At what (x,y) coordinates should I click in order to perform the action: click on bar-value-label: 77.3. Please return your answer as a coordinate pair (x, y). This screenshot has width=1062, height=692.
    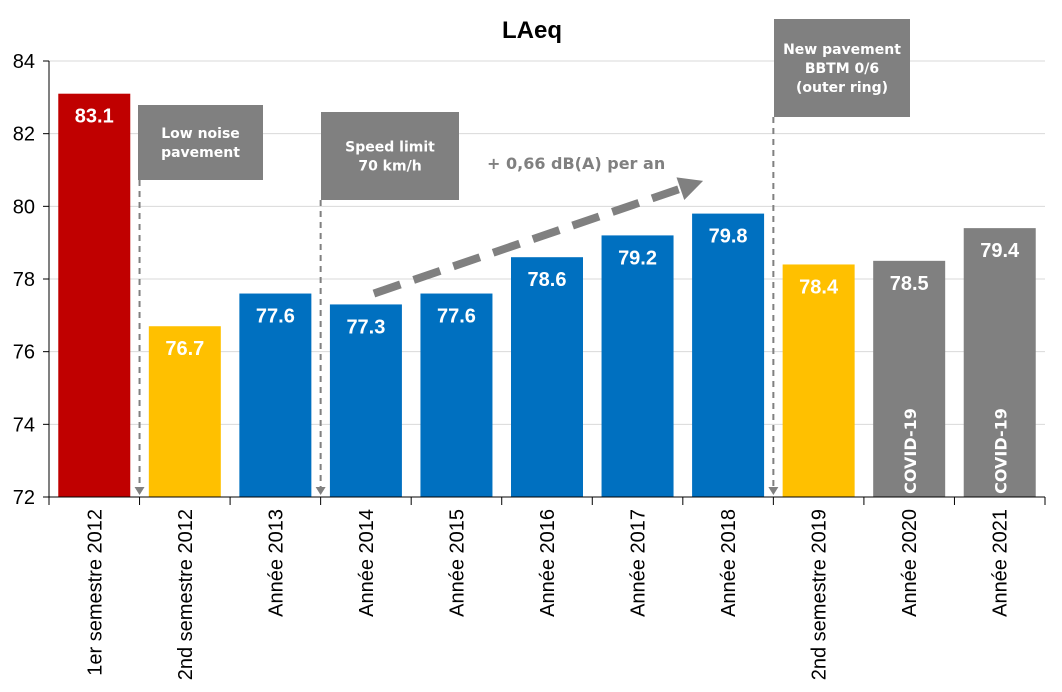
    Looking at the image, I should click on (365, 327).